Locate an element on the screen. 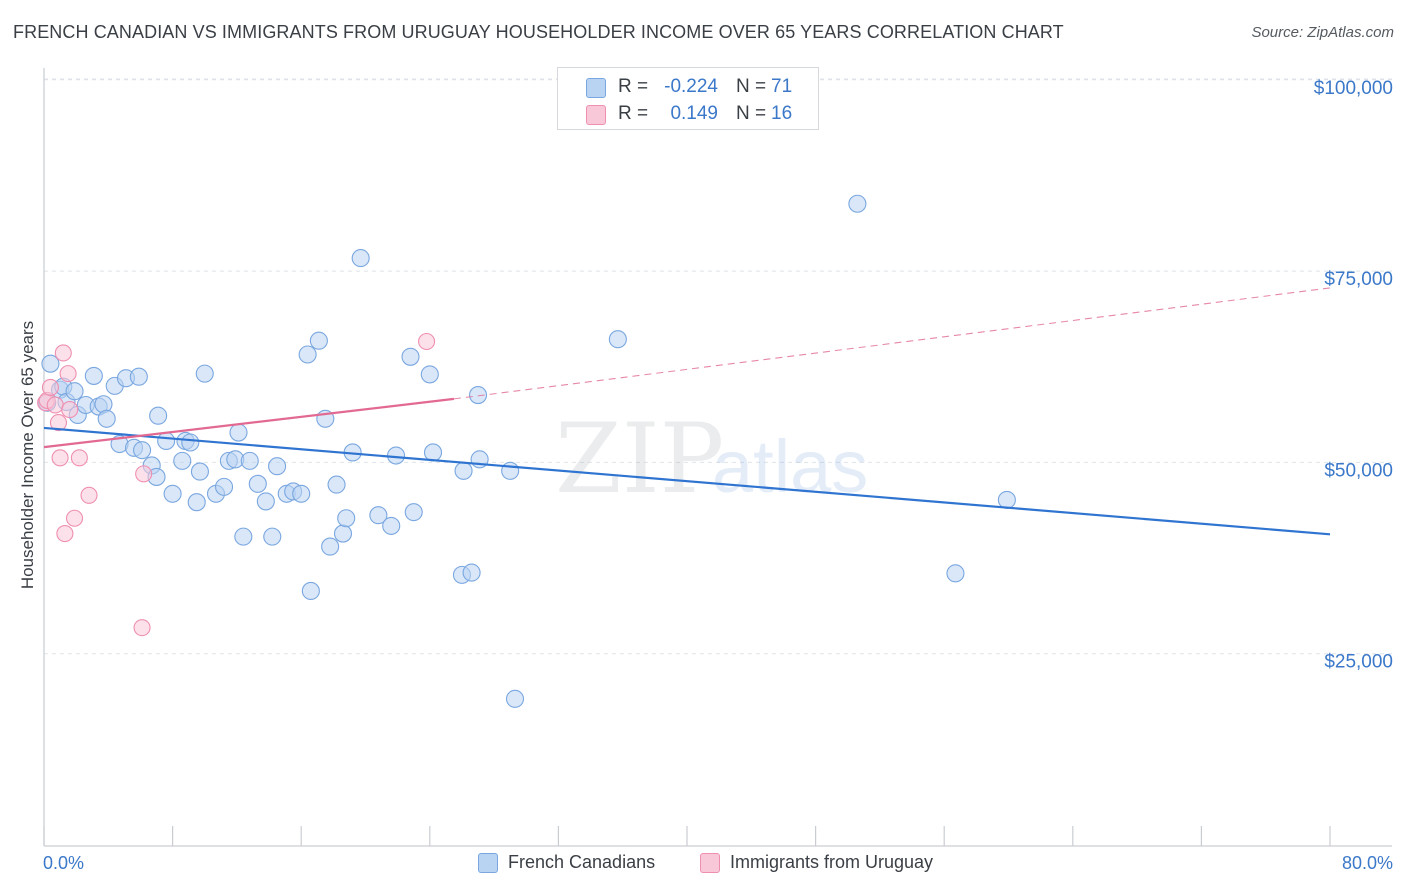 The height and width of the screenshot is (892, 1406). watermark: ZIP atlas is located at coordinates (711, 459).